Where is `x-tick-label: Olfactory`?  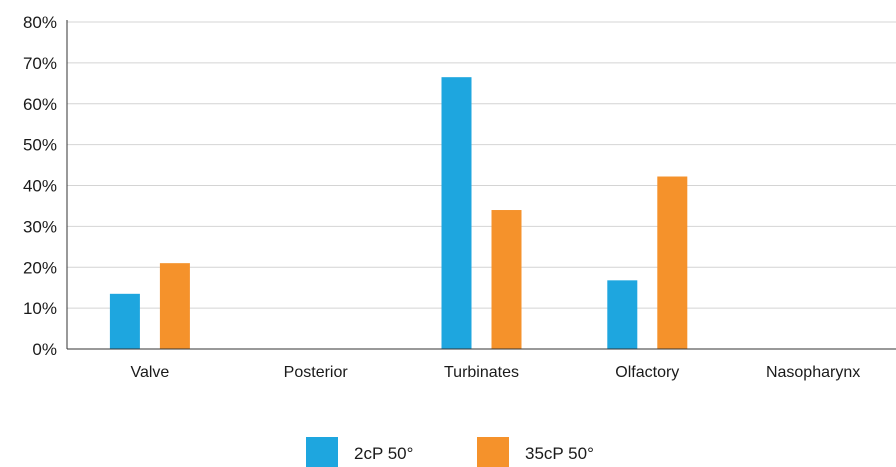 x-tick-label: Olfactory is located at coordinates (647, 372).